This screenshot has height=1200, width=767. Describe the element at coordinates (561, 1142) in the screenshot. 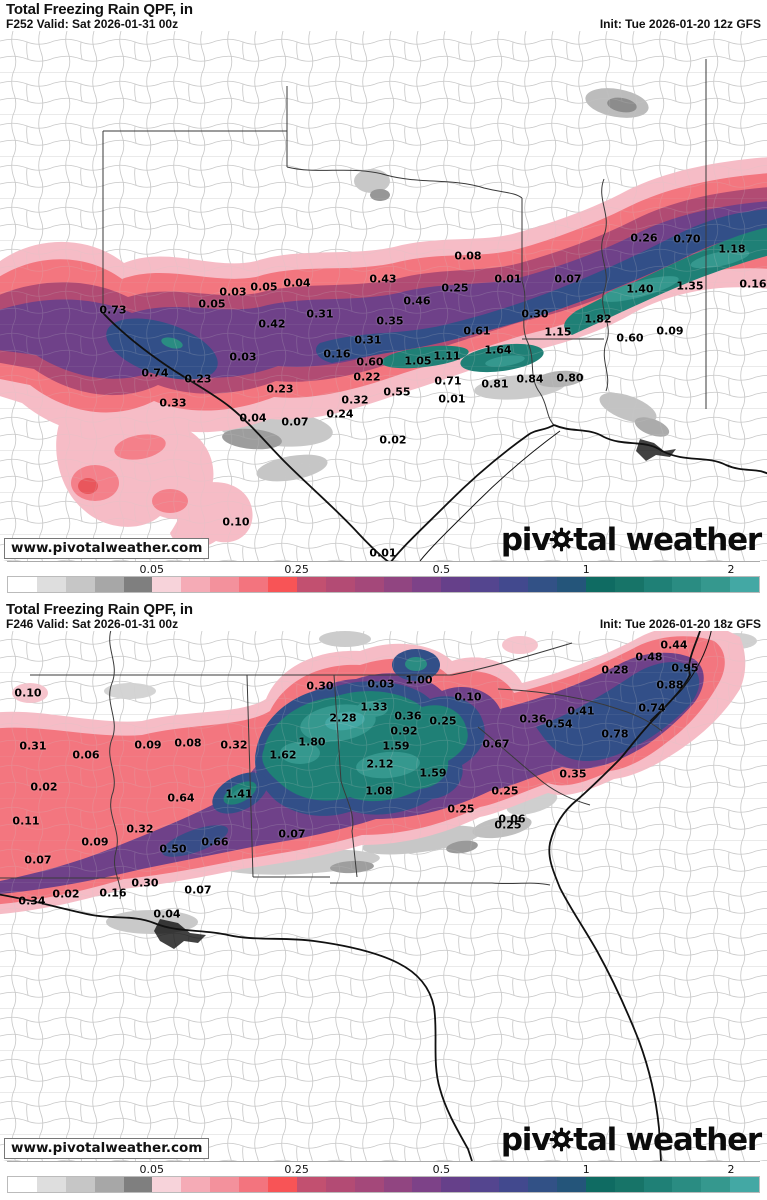

I see `gear-icon` at that location.